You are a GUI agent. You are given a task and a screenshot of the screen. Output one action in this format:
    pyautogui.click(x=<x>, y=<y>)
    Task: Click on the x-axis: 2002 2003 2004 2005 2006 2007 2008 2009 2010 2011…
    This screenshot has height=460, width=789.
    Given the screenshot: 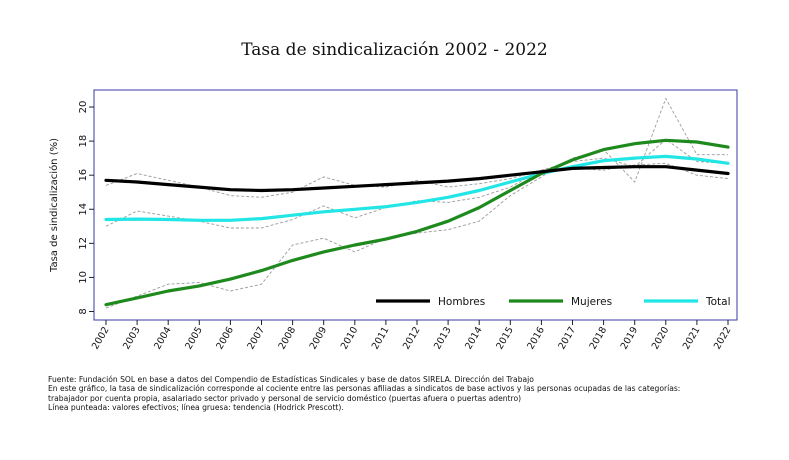 What is the action you would take?
    pyautogui.click(x=412, y=335)
    